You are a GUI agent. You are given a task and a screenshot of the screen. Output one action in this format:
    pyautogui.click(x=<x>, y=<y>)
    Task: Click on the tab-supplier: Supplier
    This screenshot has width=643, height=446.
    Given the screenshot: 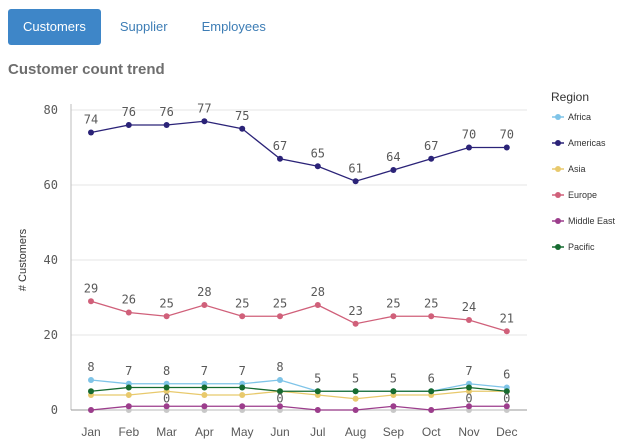 What is the action you would take?
    pyautogui.click(x=143, y=26)
    